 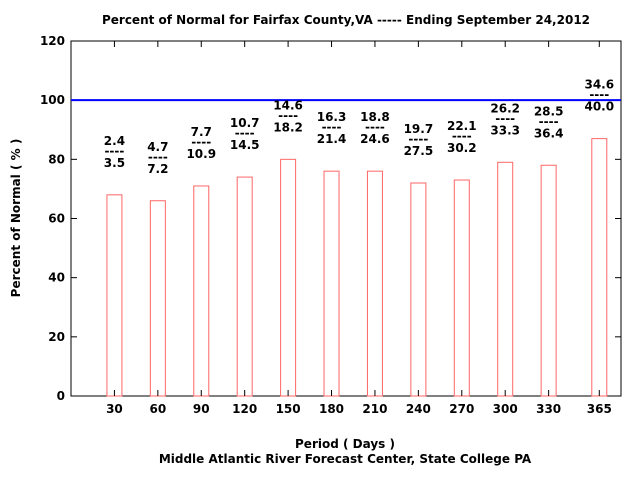 I want to click on y-tick-label: 20, so click(x=56, y=337).